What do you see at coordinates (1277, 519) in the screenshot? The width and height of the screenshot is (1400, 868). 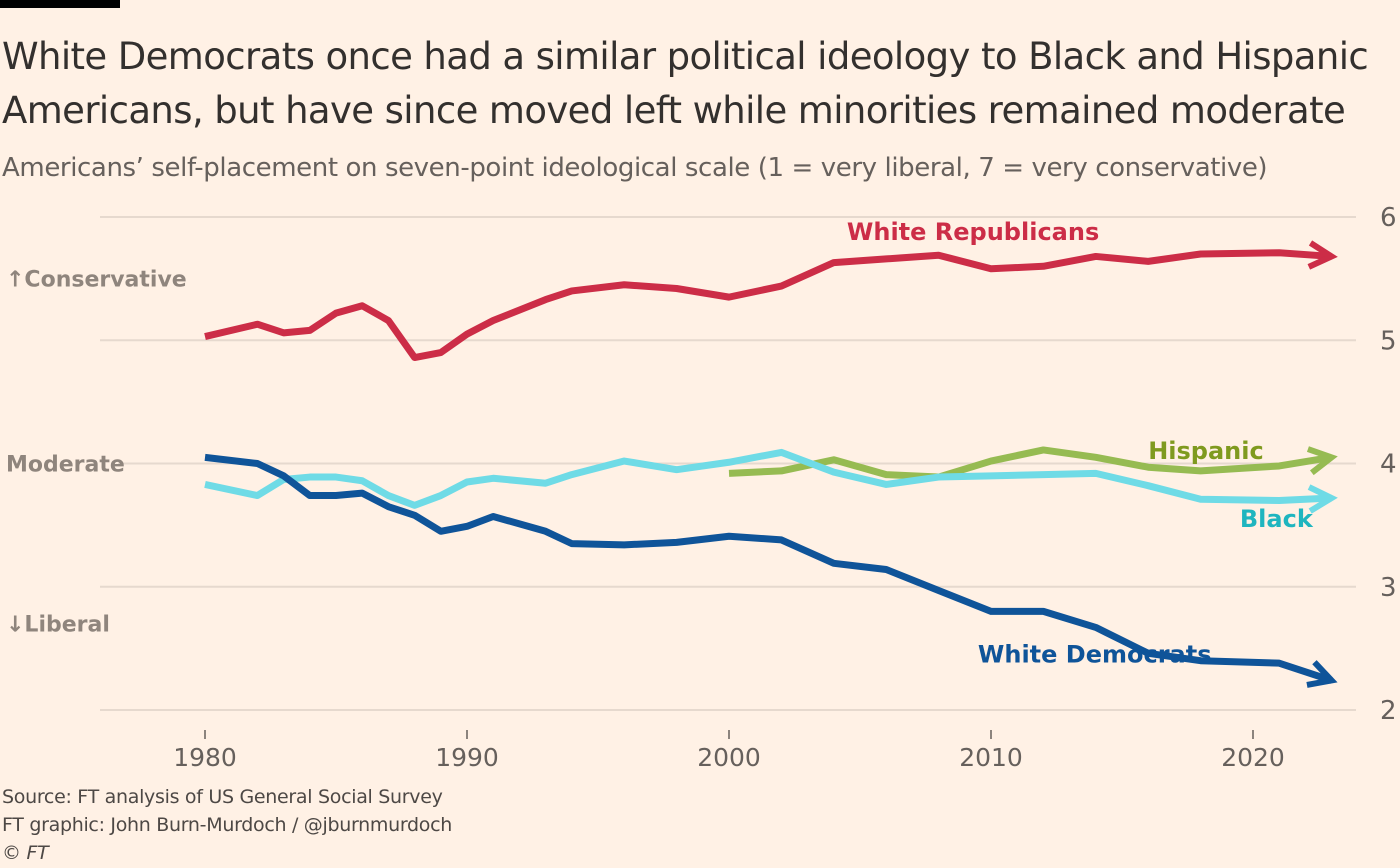 I see `series-label-black: Black` at bounding box center [1277, 519].